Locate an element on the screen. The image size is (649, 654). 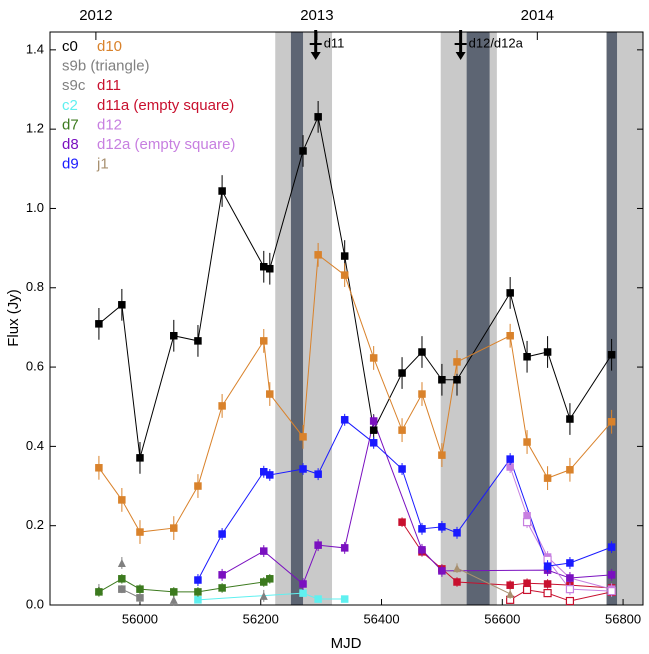
y-tick-label: 0.8 is located at coordinates (35, 286).